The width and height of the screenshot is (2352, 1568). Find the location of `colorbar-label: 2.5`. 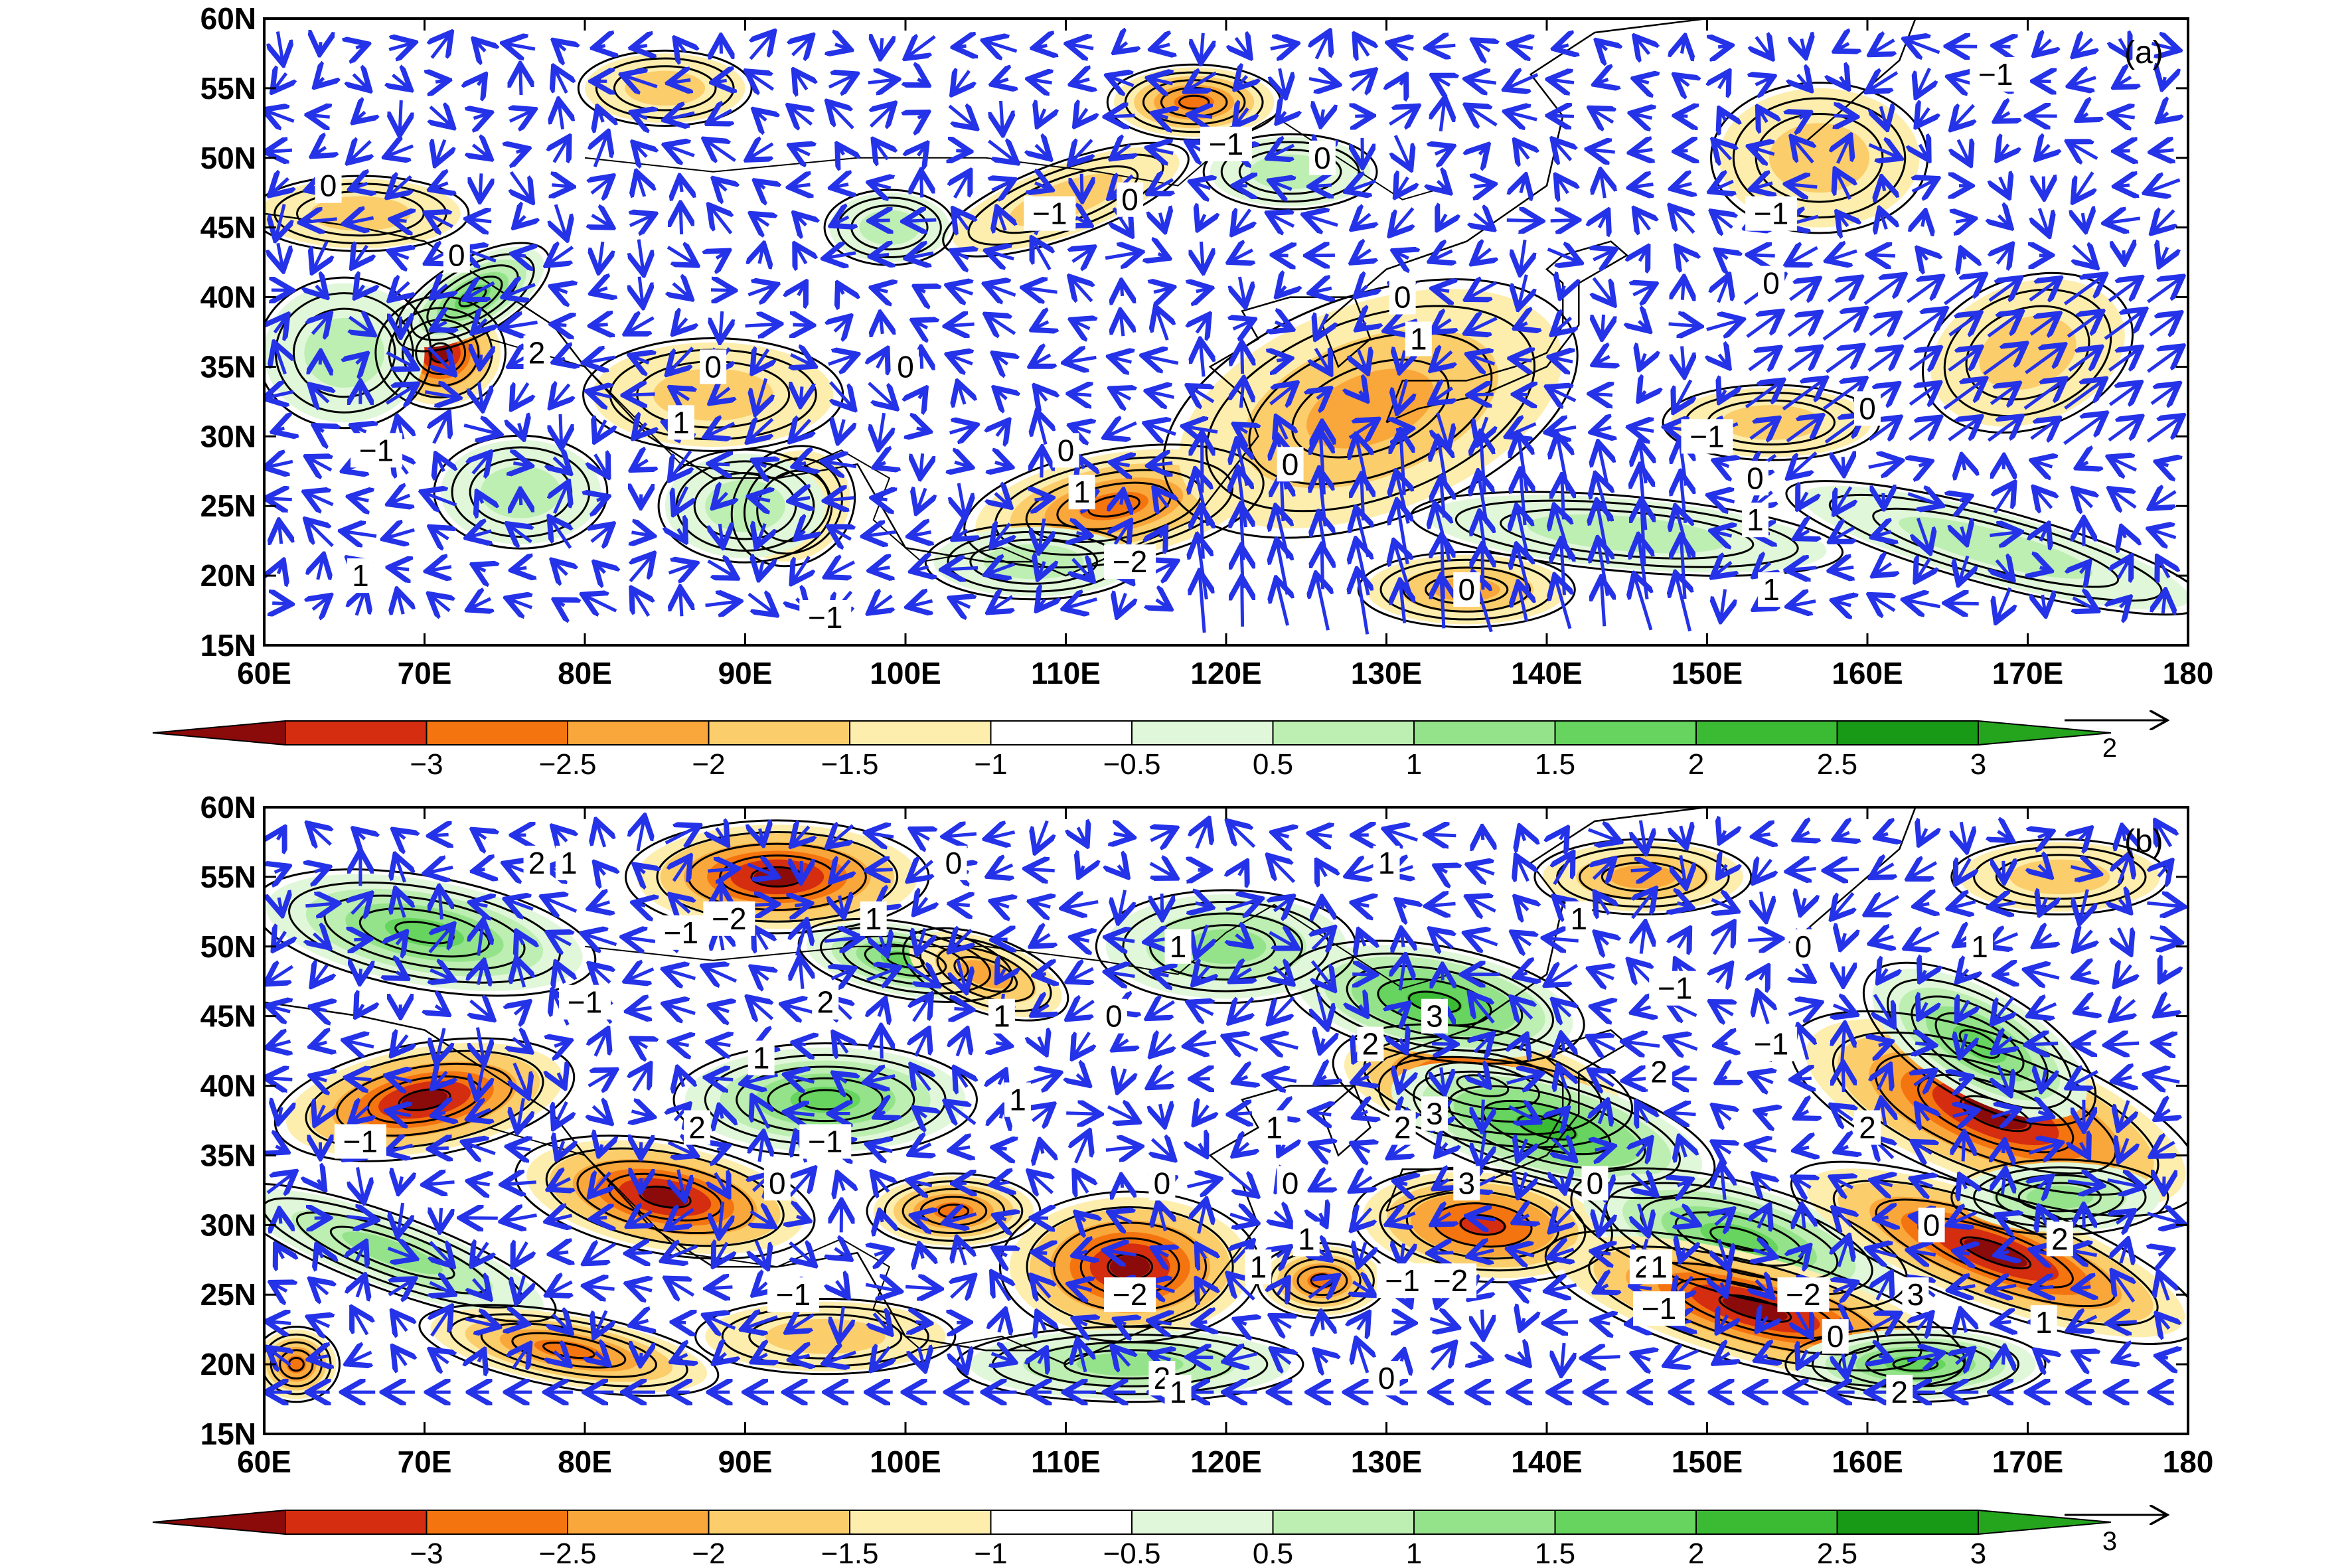

colorbar-label: 2.5 is located at coordinates (1837, 1552).